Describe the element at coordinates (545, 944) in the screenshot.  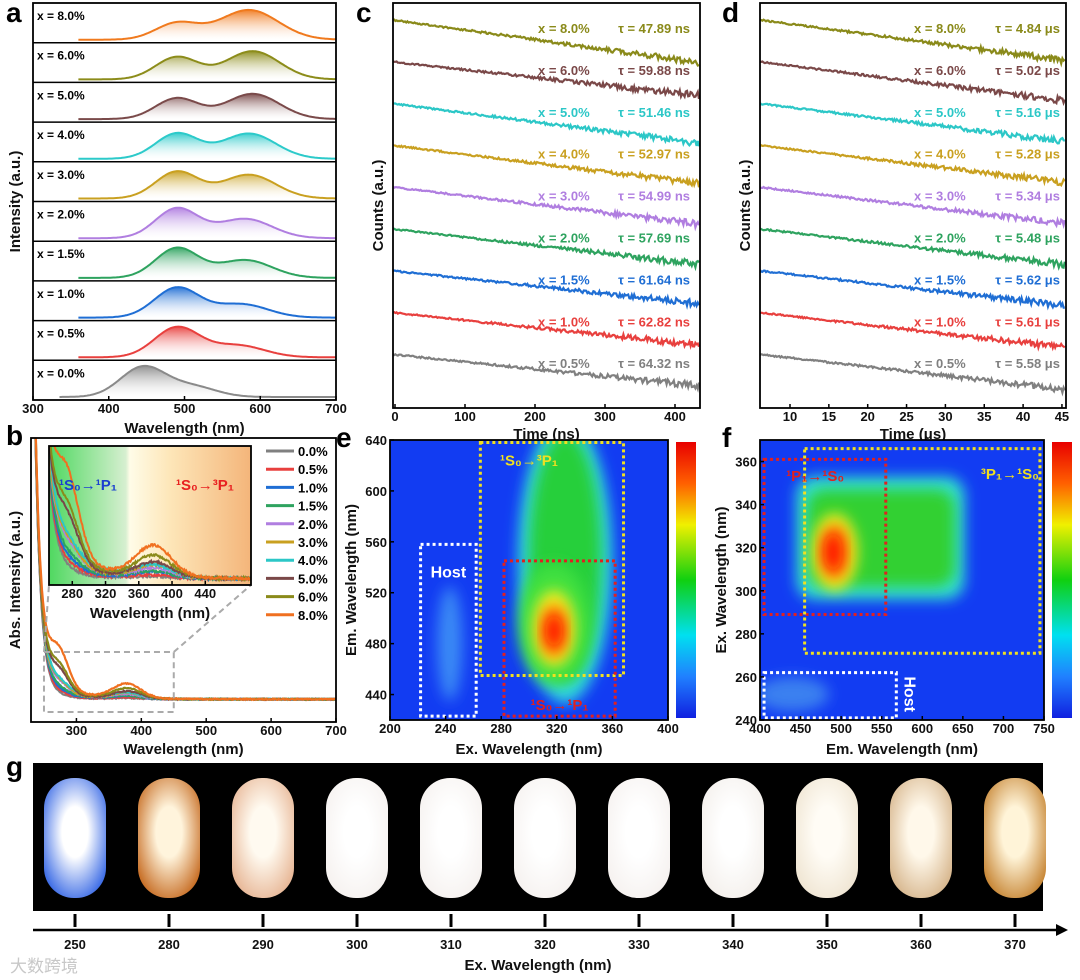
I see `excitation-wavelength-label: 320` at that location.